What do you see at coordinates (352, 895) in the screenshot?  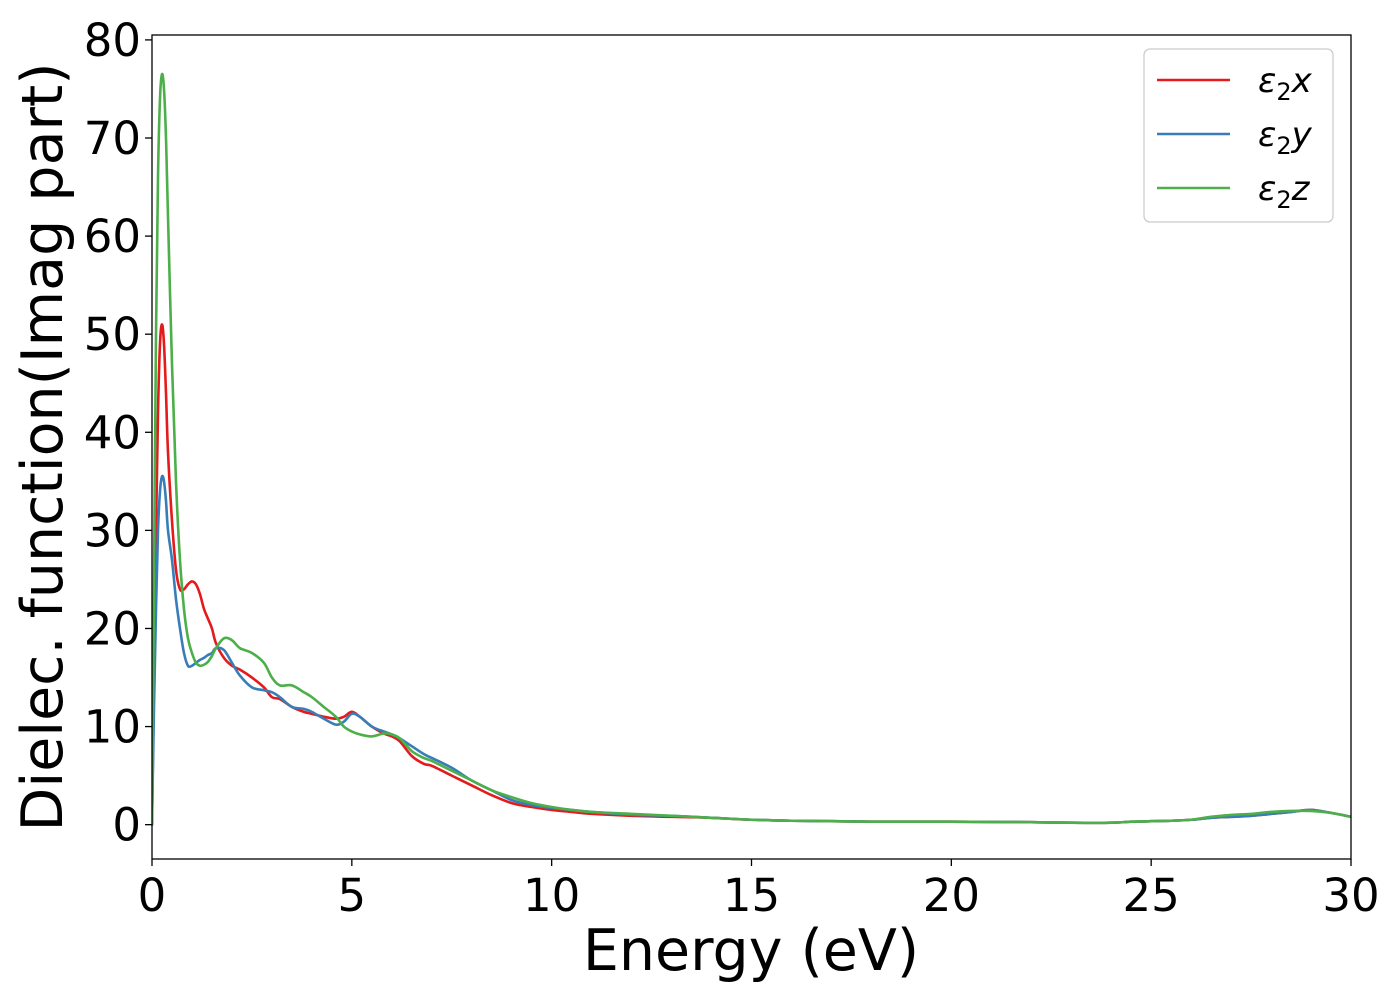 I see `x-tick-label: 5` at bounding box center [352, 895].